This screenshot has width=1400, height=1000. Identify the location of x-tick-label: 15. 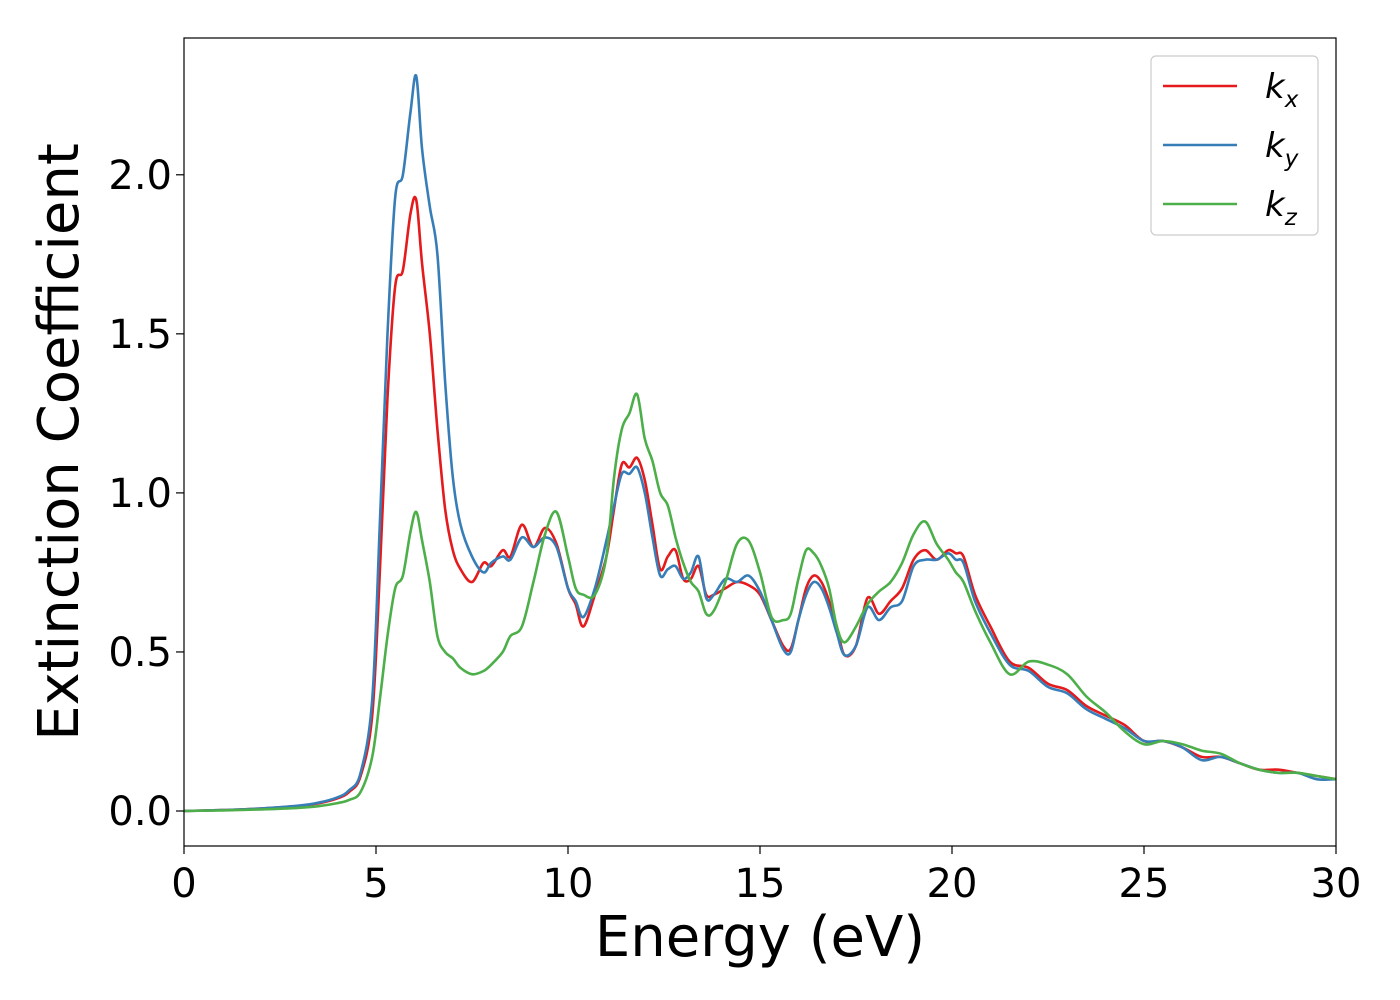
(760, 884).